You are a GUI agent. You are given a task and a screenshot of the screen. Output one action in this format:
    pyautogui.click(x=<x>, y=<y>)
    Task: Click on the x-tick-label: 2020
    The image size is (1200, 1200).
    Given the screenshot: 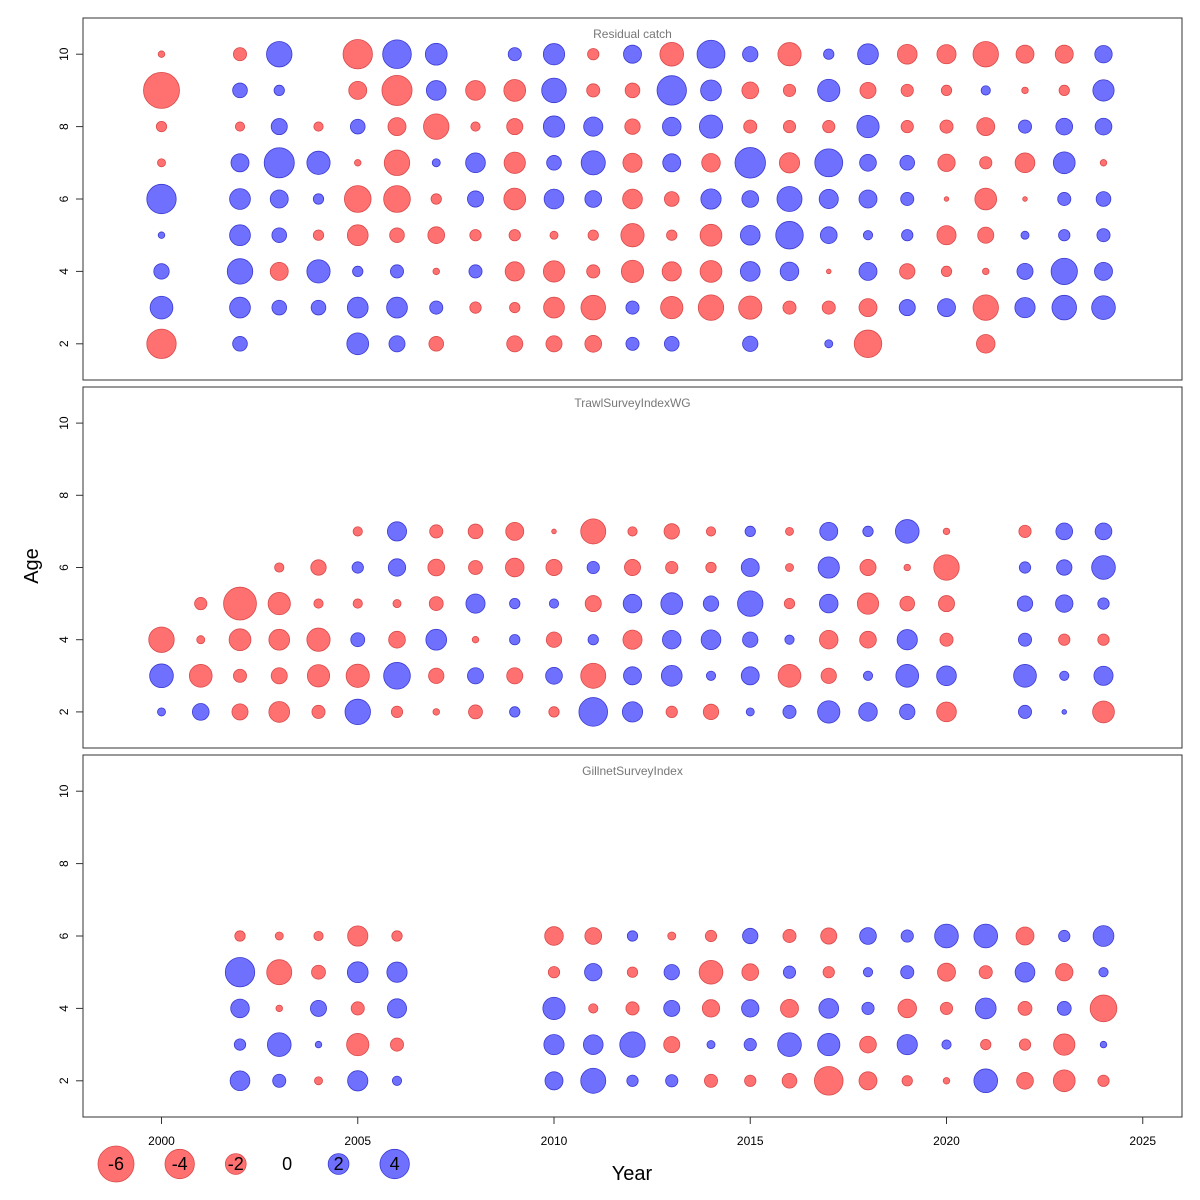 What is the action you would take?
    pyautogui.click(x=946, y=1141)
    